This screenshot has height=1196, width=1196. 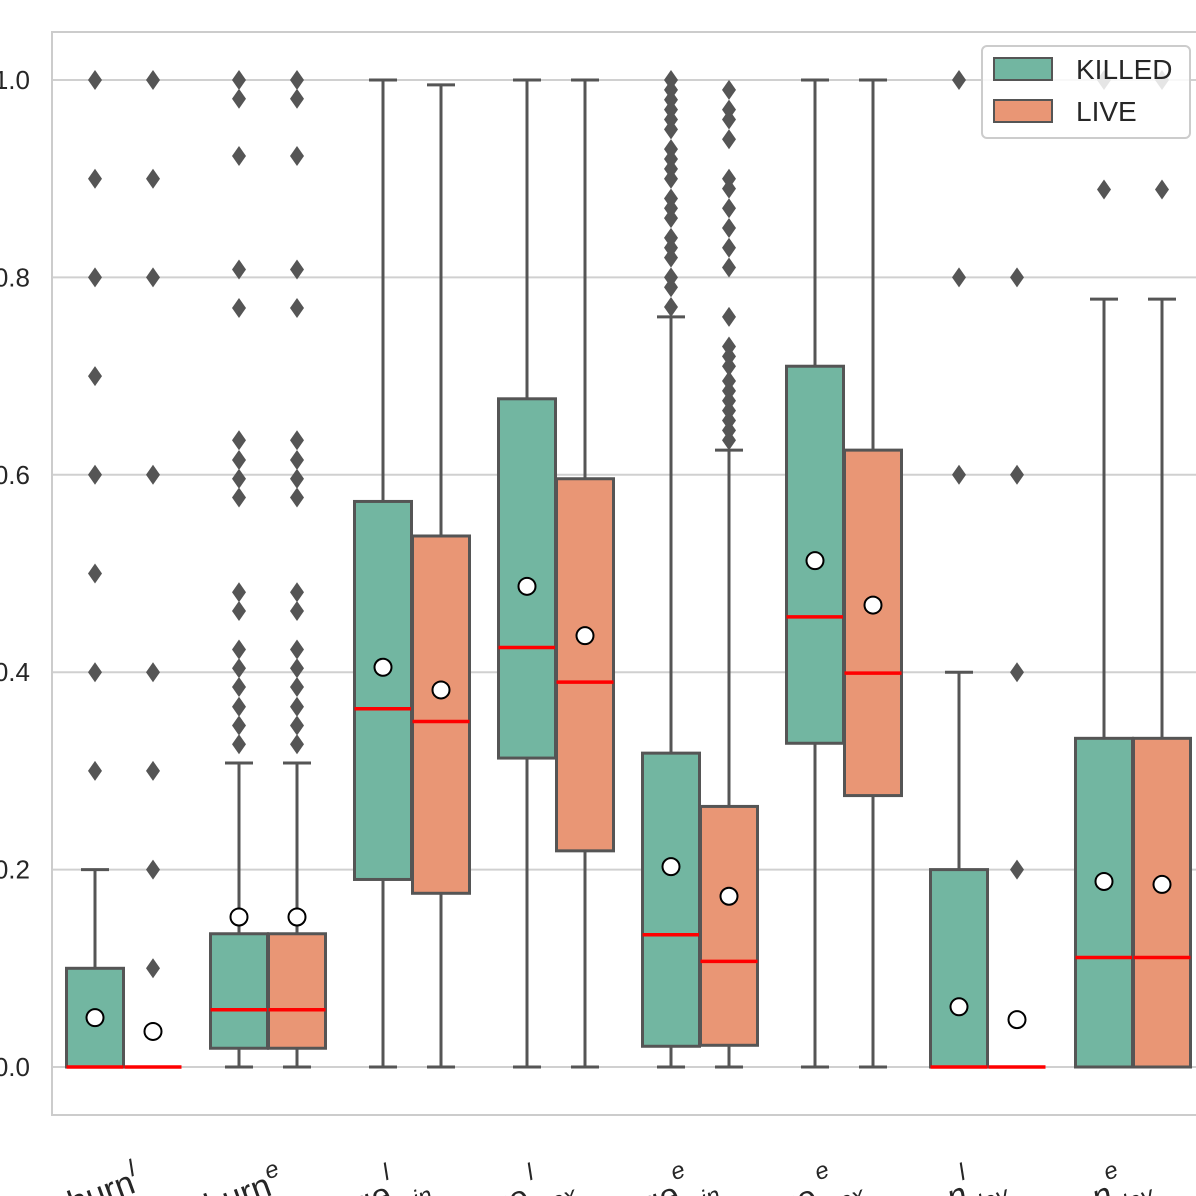 I want to click on y-tick-label: 0.6, so click(x=15, y=475).